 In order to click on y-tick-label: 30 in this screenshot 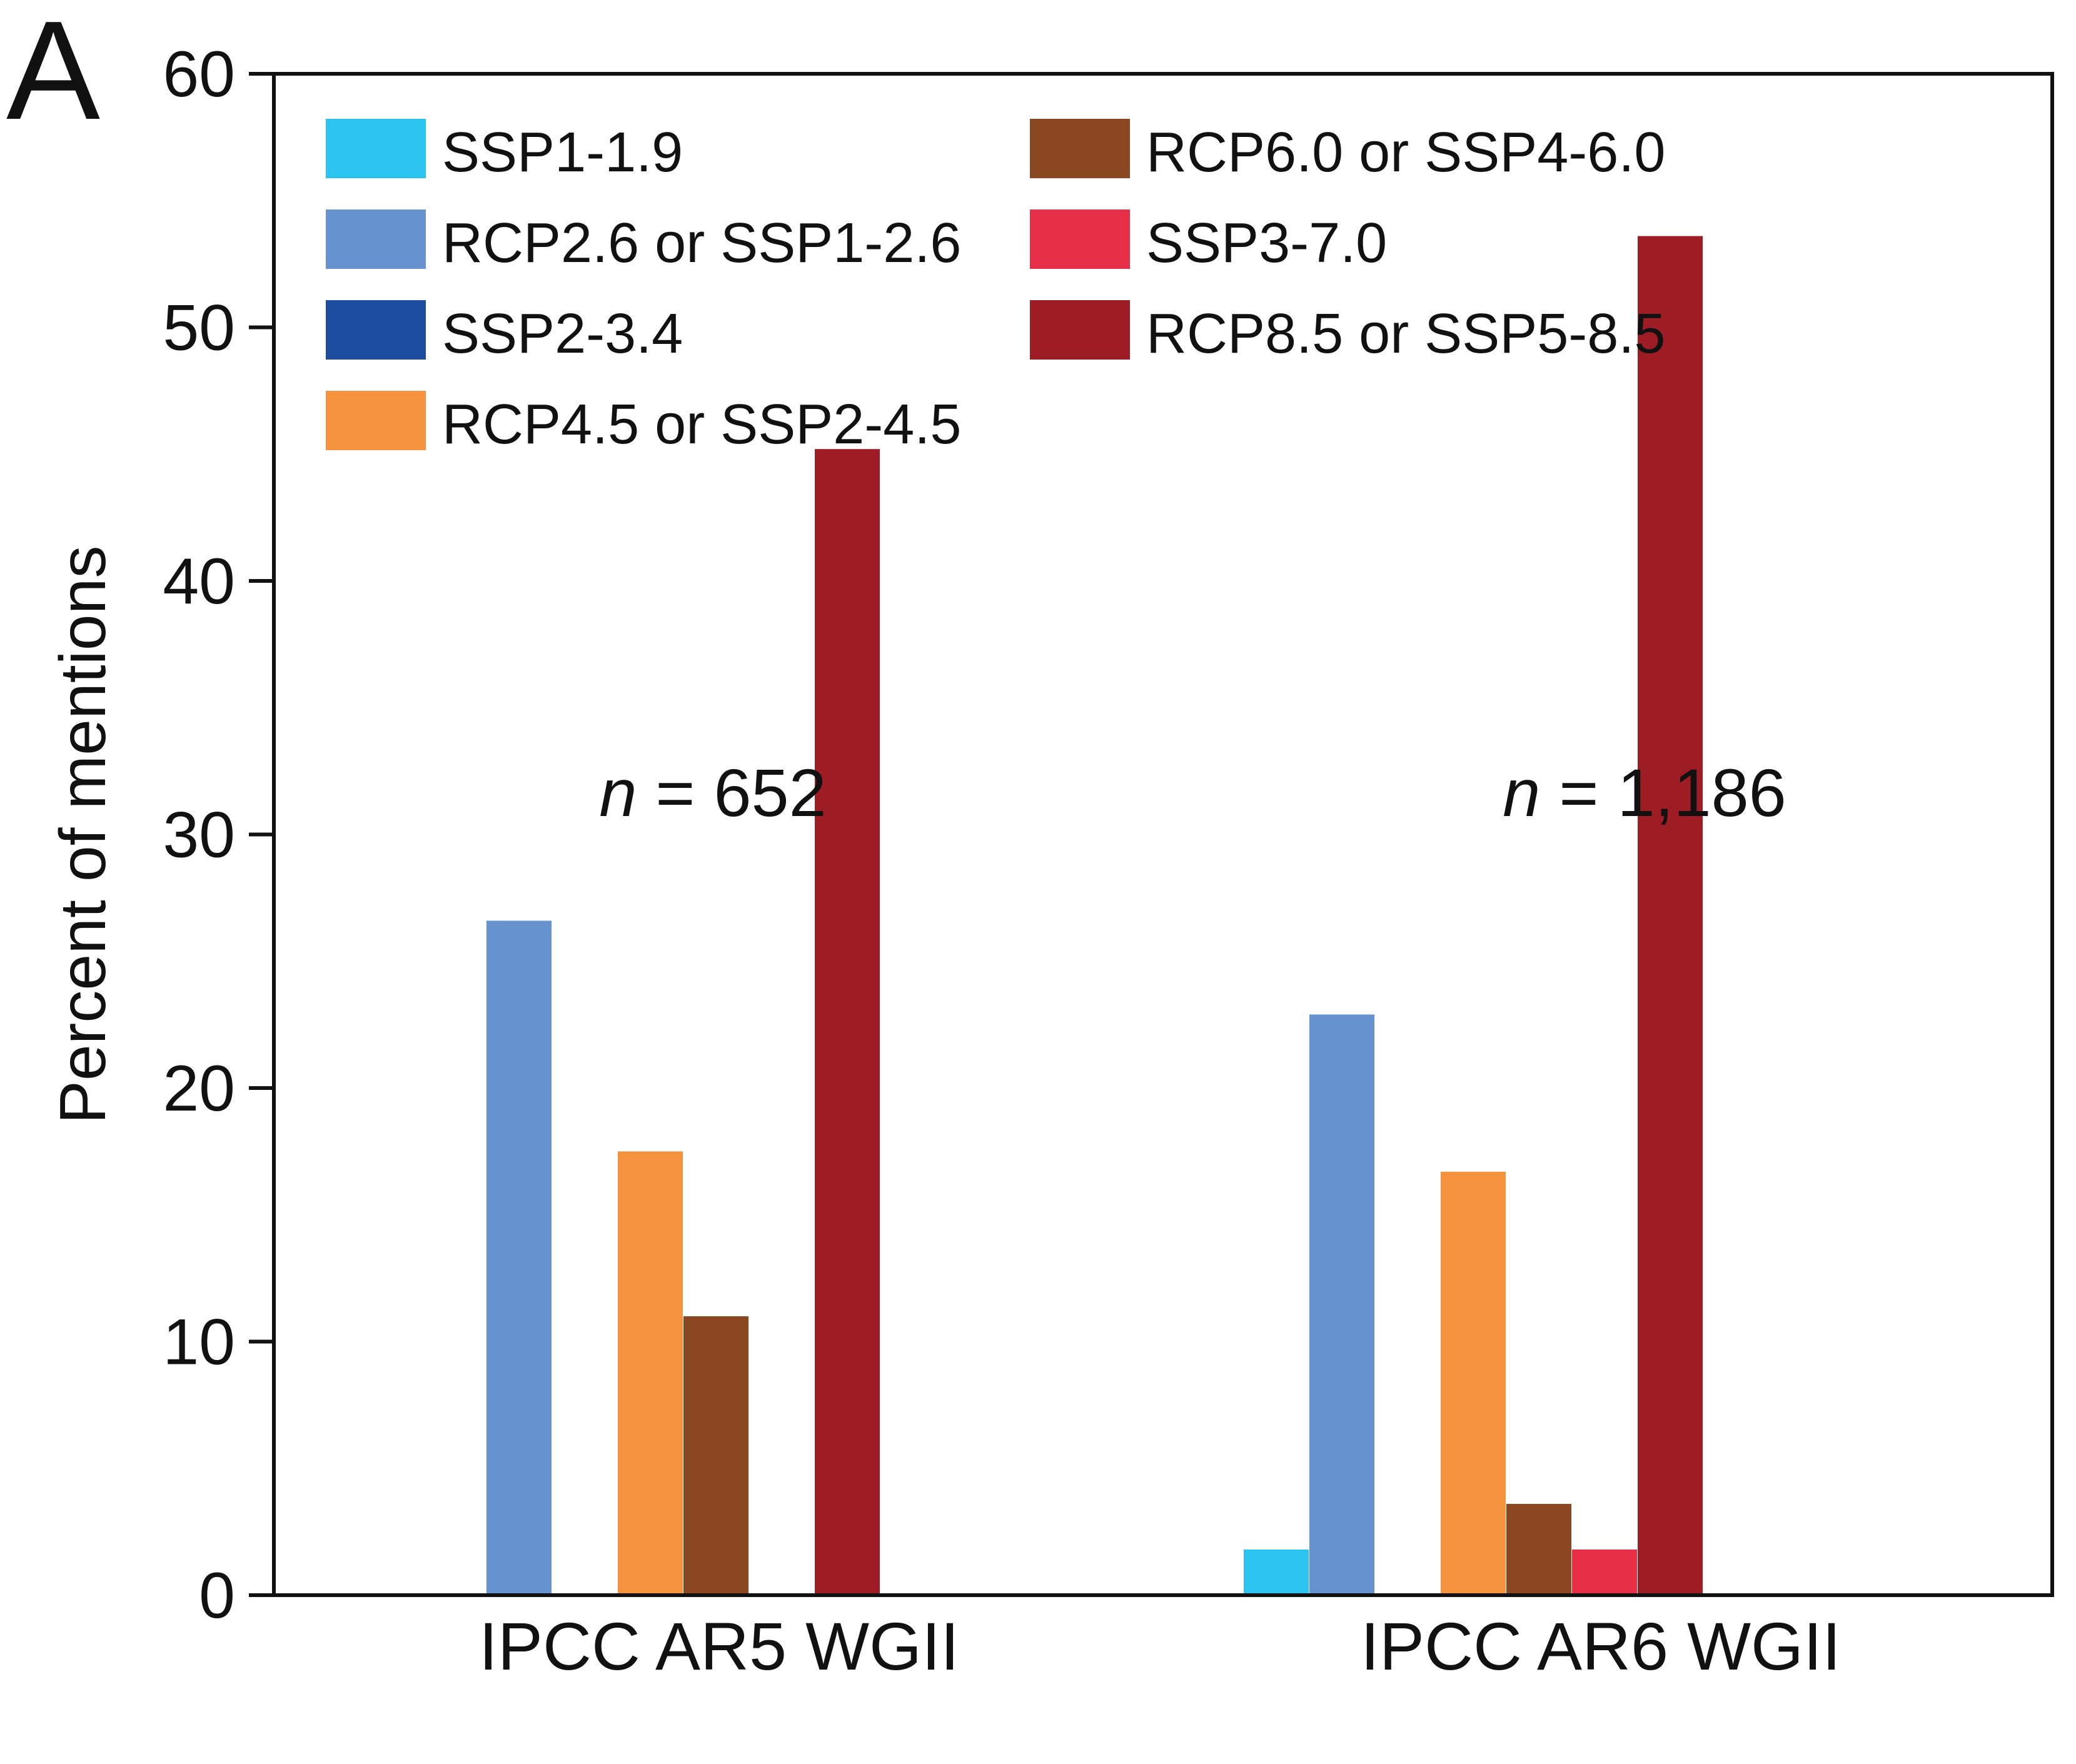, I will do `click(199, 835)`.